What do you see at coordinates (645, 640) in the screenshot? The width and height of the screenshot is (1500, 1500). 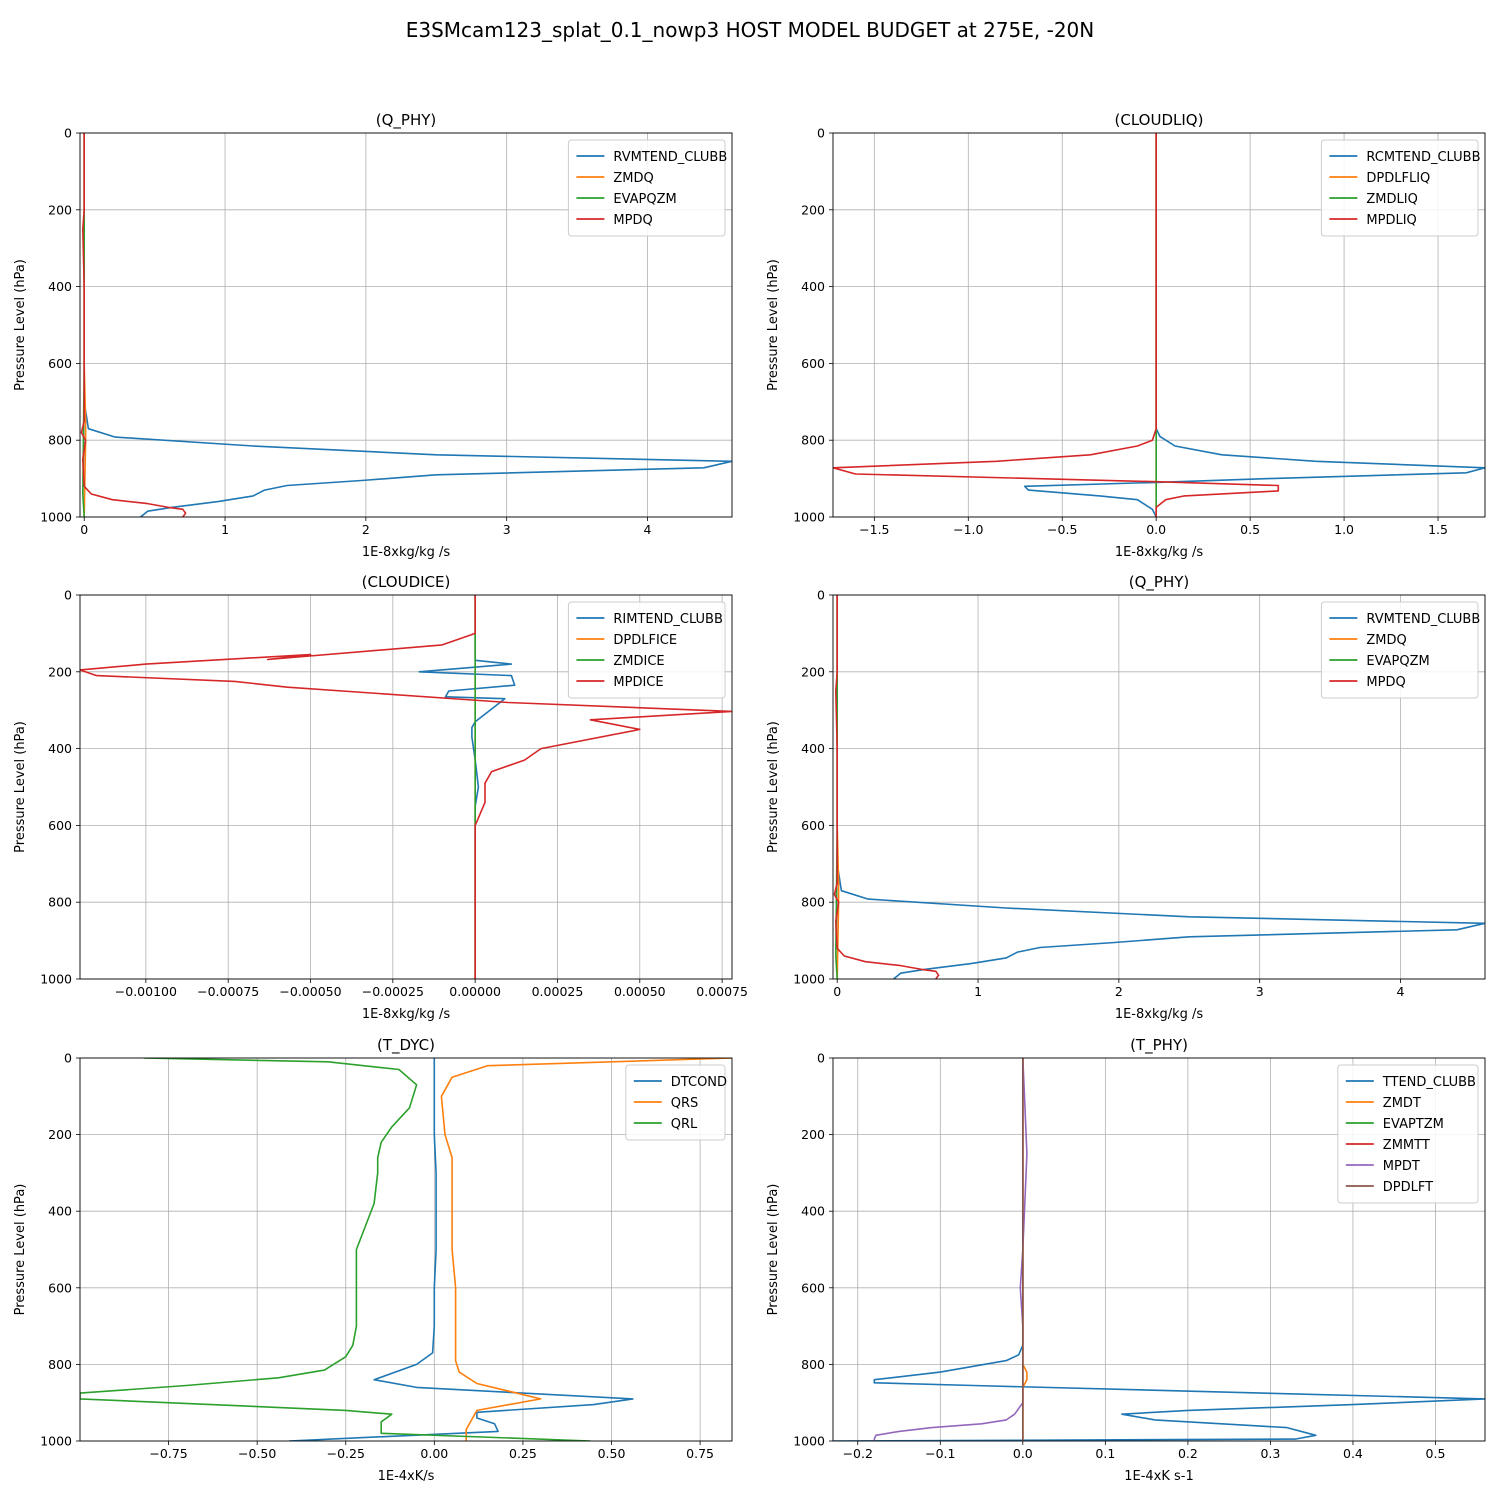 I see `legend-label: DPDLFICE` at bounding box center [645, 640].